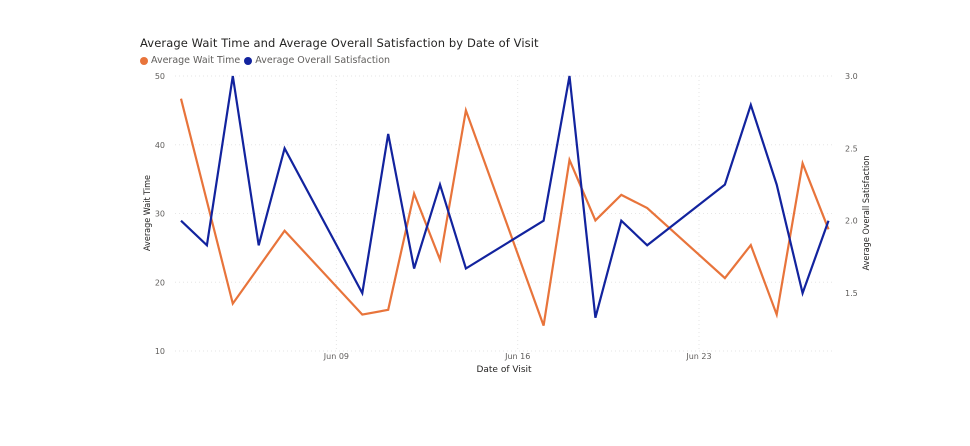 Image resolution: width=970 pixels, height=446 pixels. What do you see at coordinates (248, 60) in the screenshot?
I see `legend-dot-satisfaction` at bounding box center [248, 60].